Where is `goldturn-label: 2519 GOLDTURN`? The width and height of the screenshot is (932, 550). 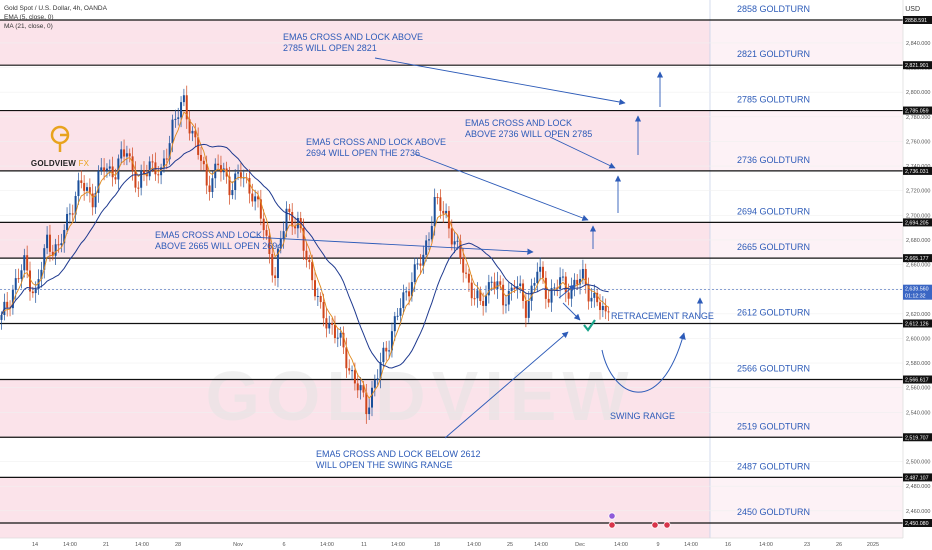
goldturn-label: 2519 GOLDTURN is located at coordinates (773, 426).